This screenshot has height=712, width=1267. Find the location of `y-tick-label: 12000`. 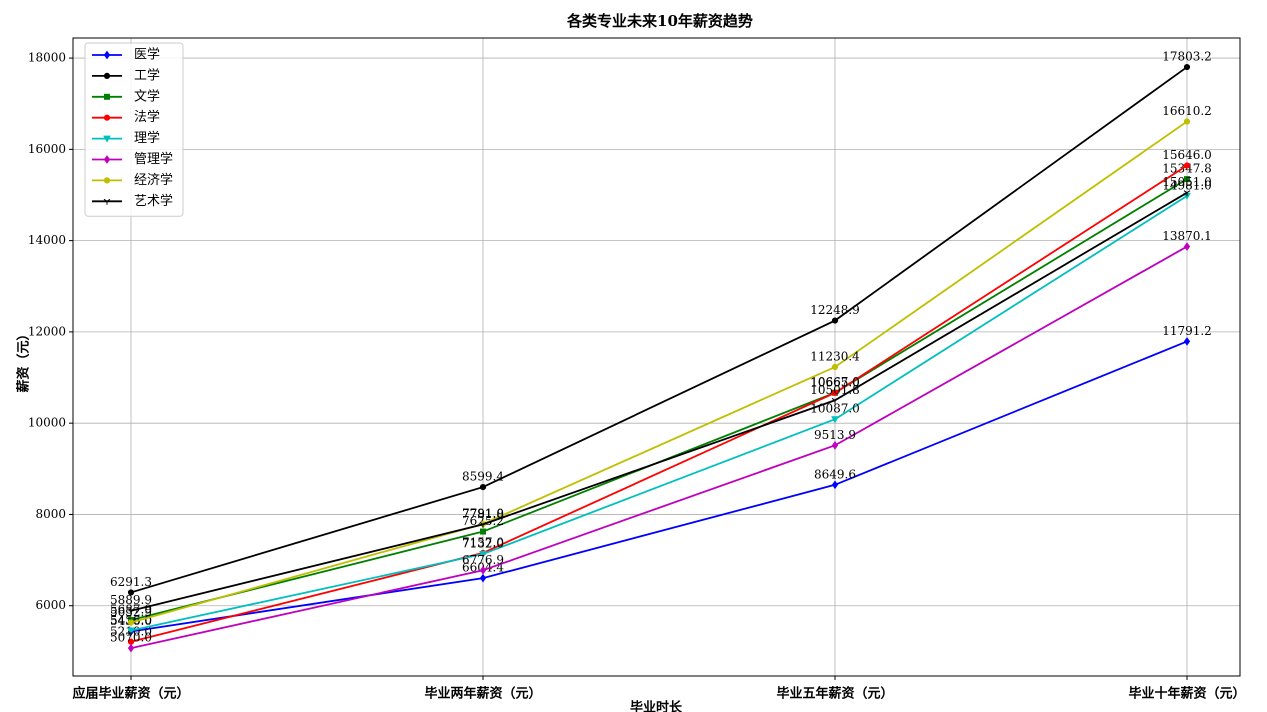

y-tick-label: 12000 is located at coordinates (47, 331).